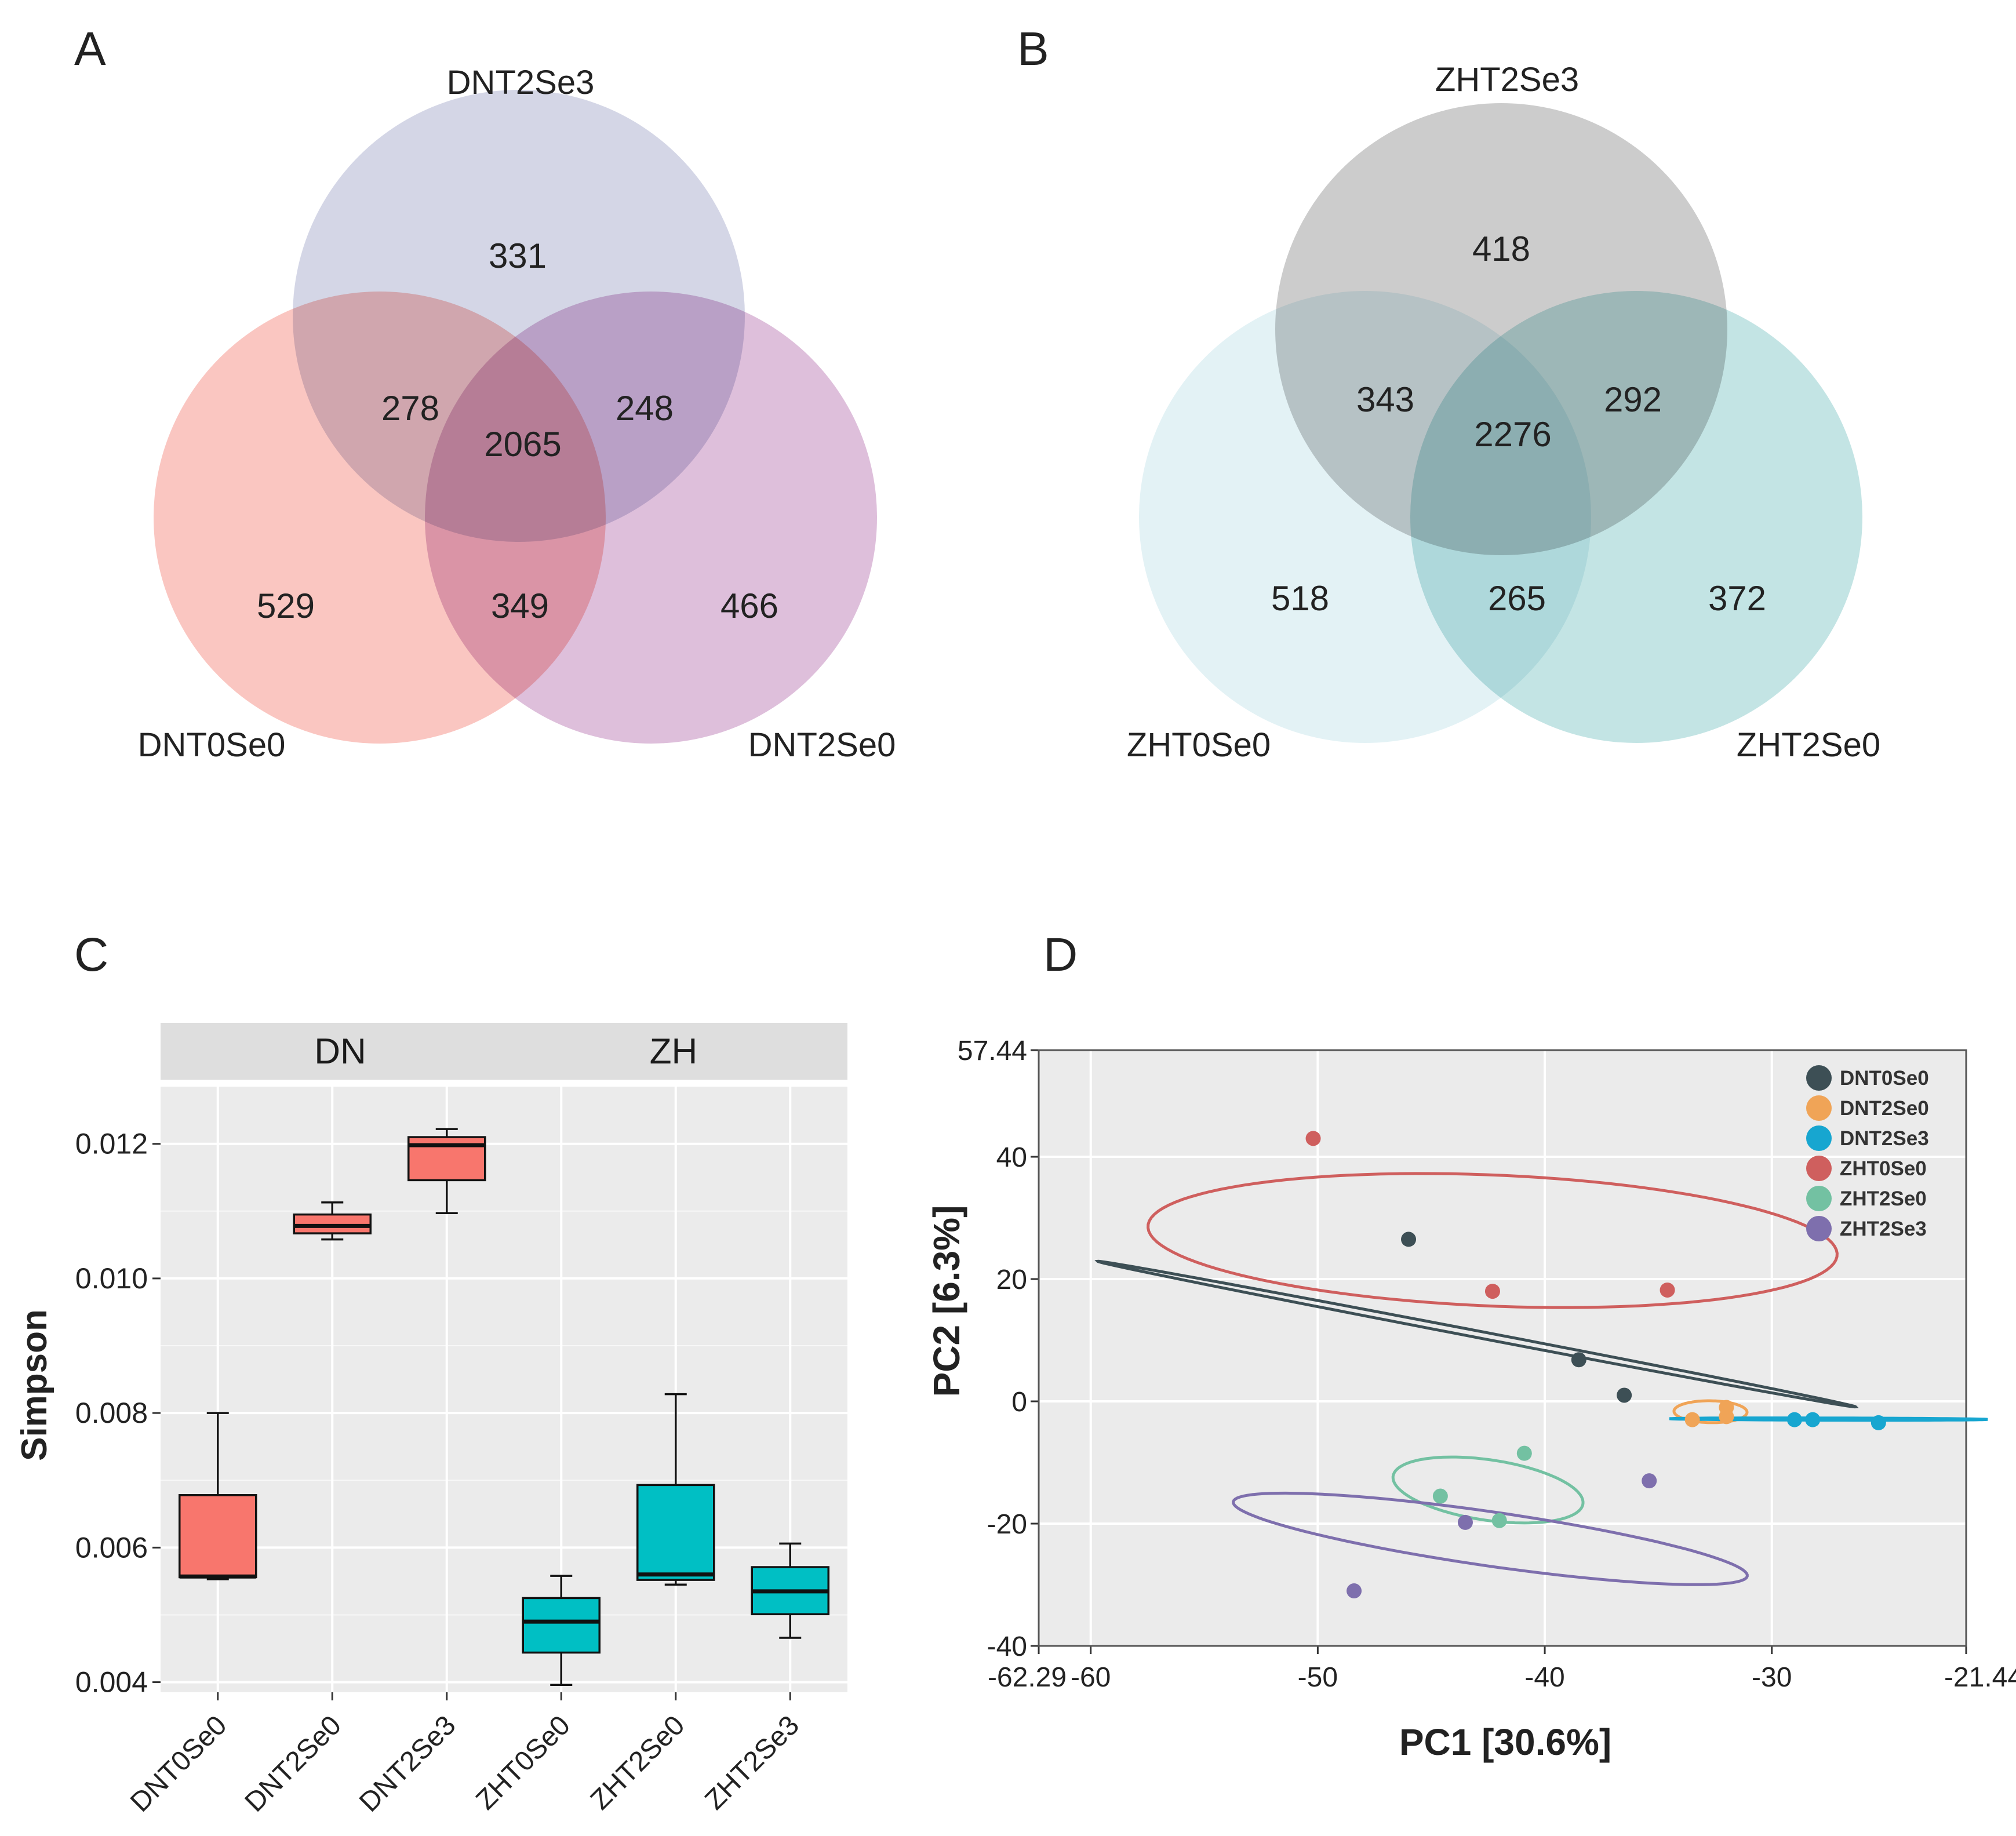 This screenshot has height=1836, width=2016. Describe the element at coordinates (1012, 1157) in the screenshot. I see `pca-ytick-label: 40` at that location.